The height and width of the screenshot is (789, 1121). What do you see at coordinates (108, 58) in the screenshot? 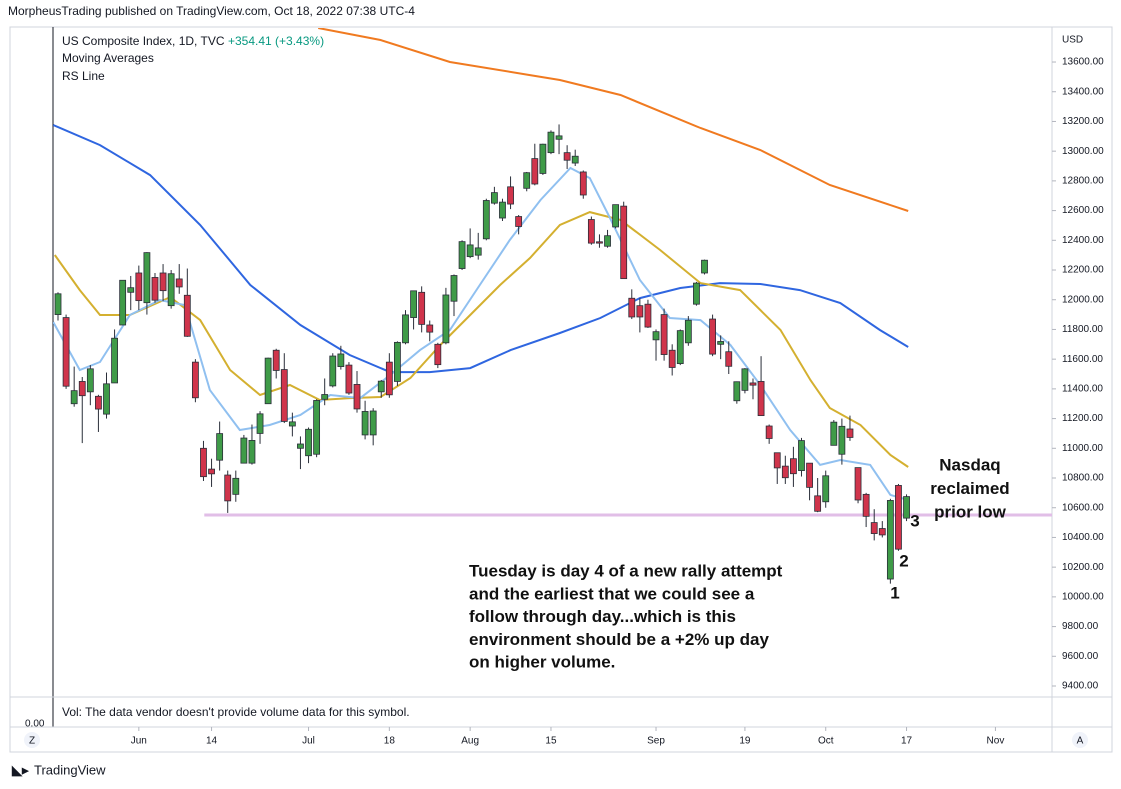
I see `indicator: Moving Averages` at bounding box center [108, 58].